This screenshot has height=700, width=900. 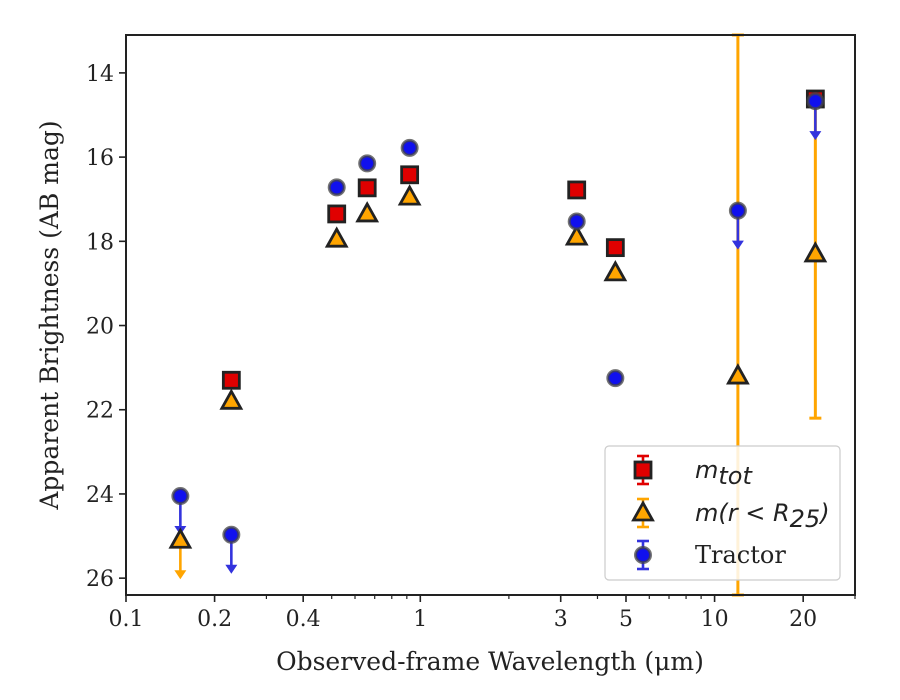 I want to click on legend-label: mtot, so click(x=724, y=473).